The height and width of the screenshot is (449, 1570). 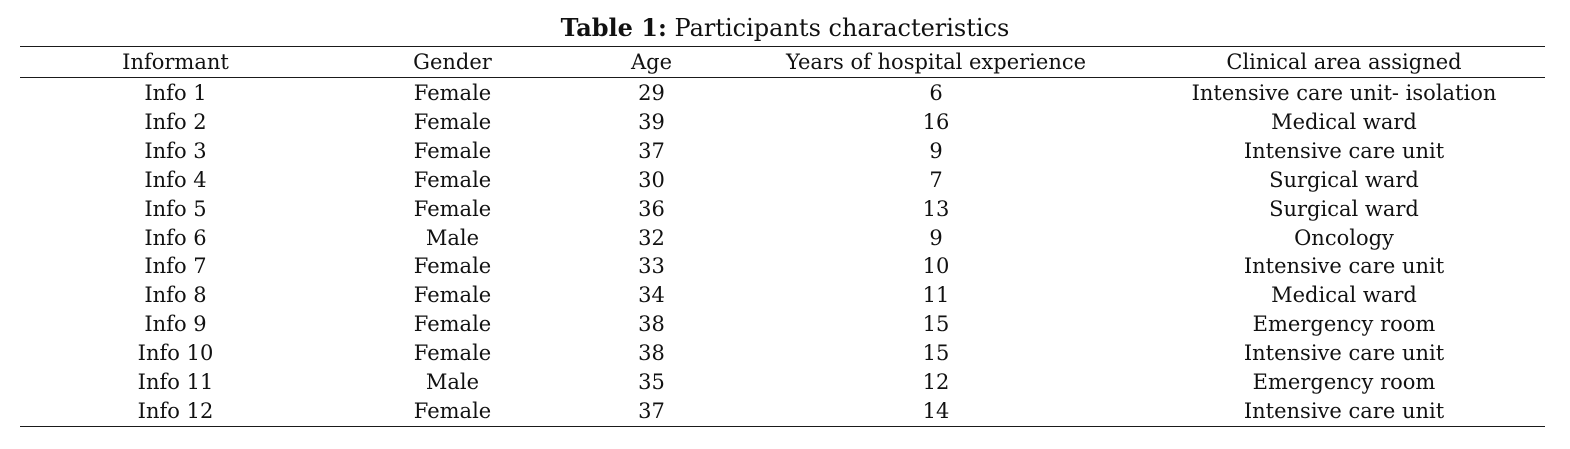 What do you see at coordinates (936, 410) in the screenshot?
I see `cell-years-experience: 14` at bounding box center [936, 410].